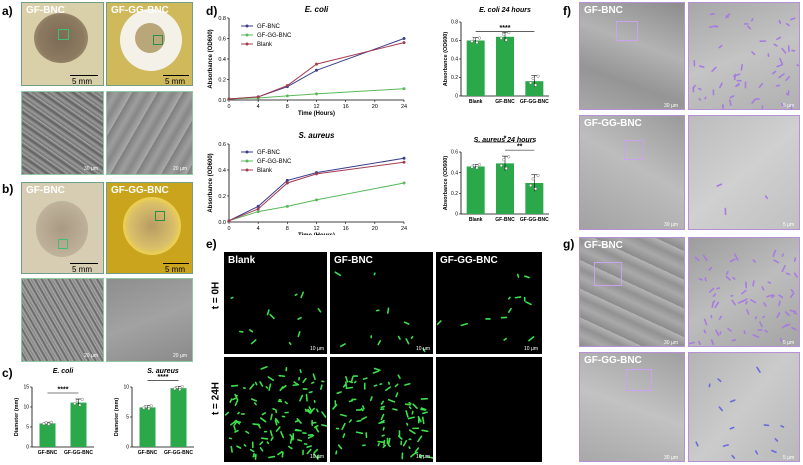 The width and height of the screenshot is (803, 465). I want to click on x-tick-label: 20, so click(375, 229).